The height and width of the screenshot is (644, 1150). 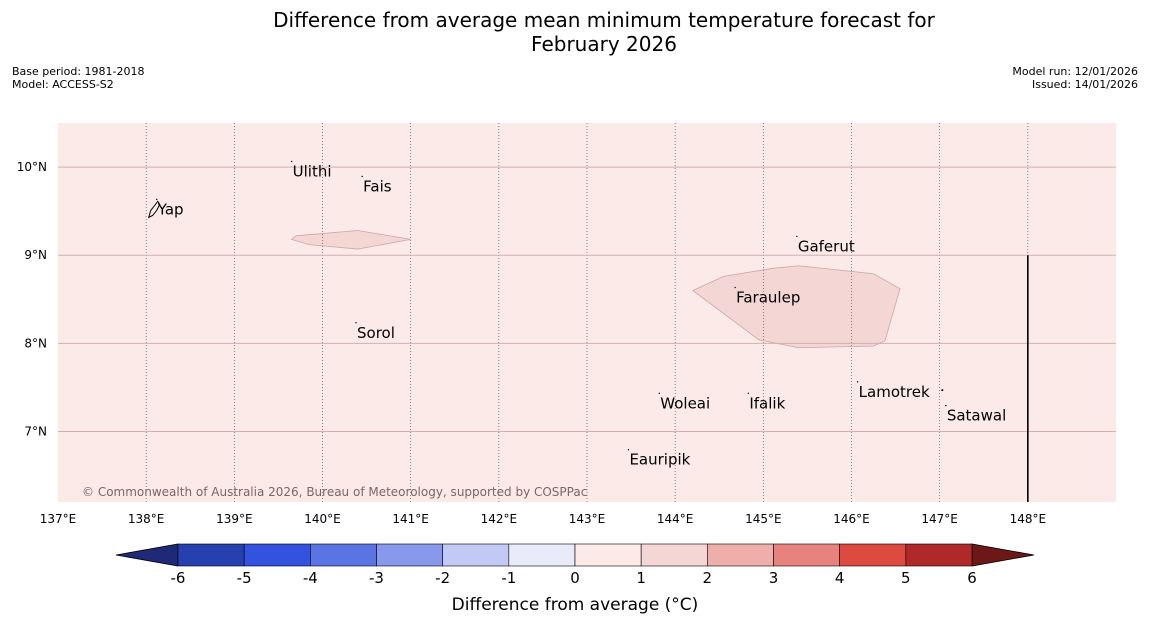 What do you see at coordinates (35, 343) in the screenshot?
I see `lat-tick-label: 8°N` at bounding box center [35, 343].